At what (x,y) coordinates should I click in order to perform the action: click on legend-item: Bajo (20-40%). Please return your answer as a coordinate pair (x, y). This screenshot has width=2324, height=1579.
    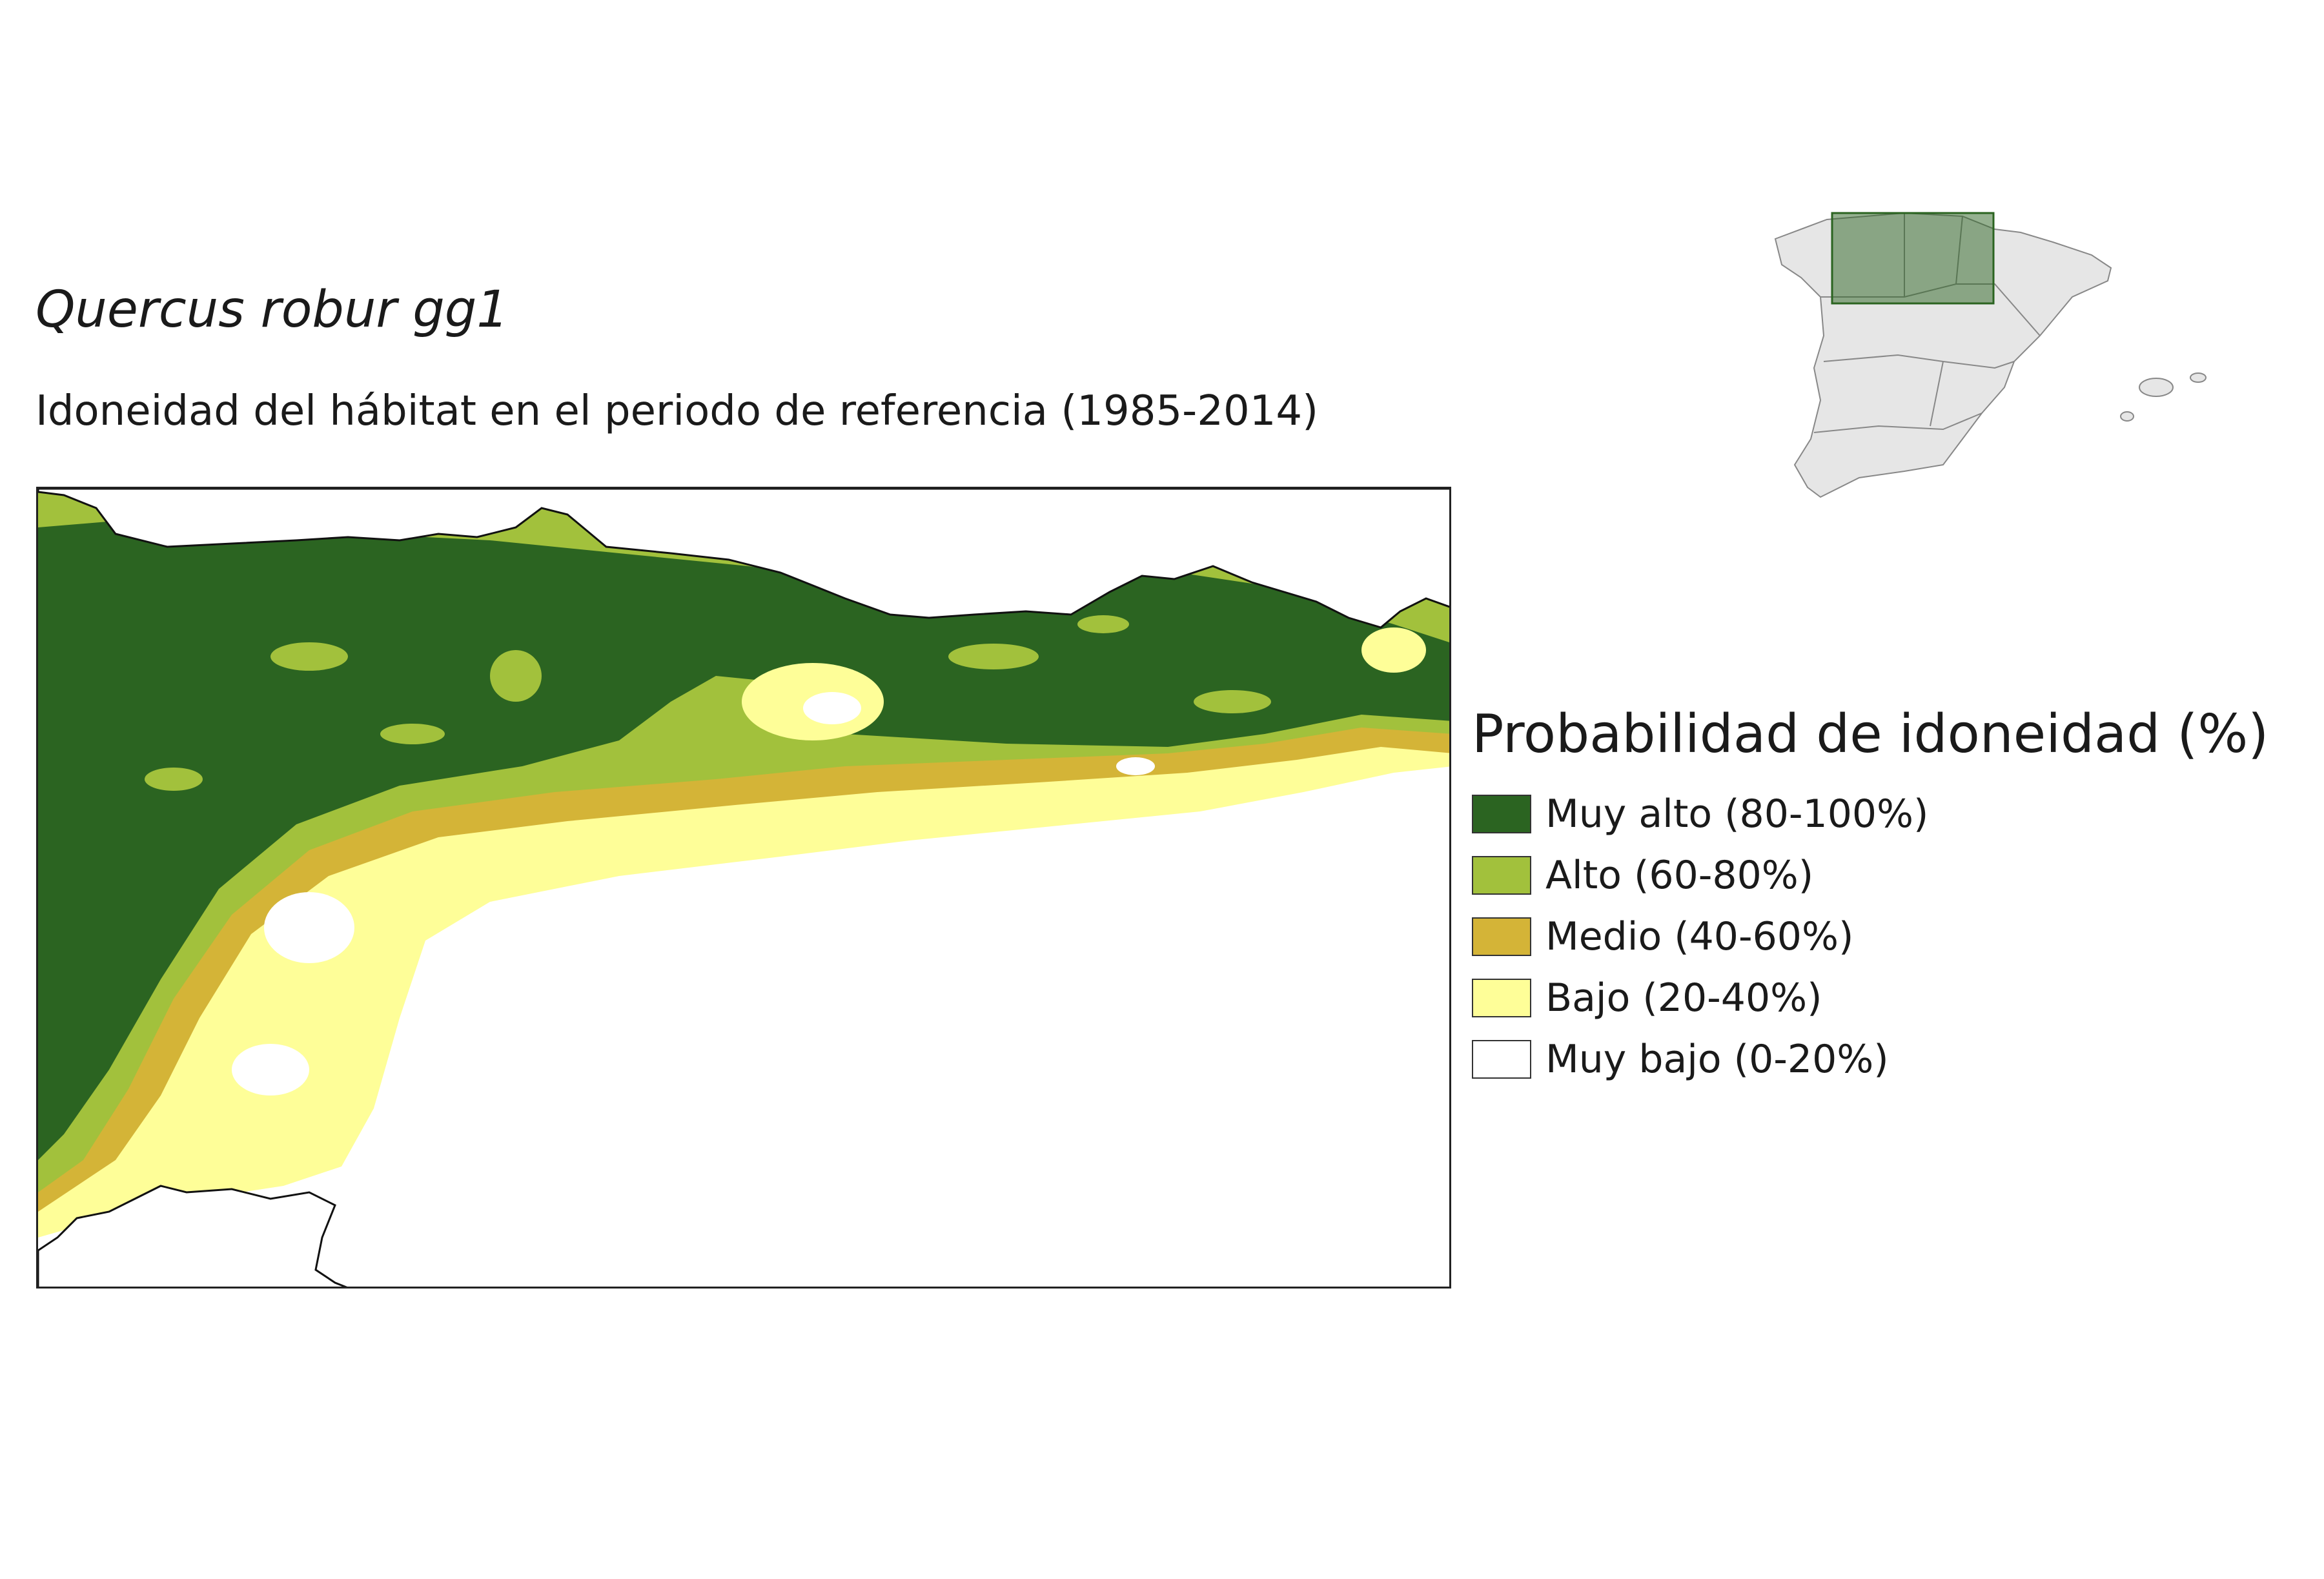
    Looking at the image, I should click on (1870, 998).